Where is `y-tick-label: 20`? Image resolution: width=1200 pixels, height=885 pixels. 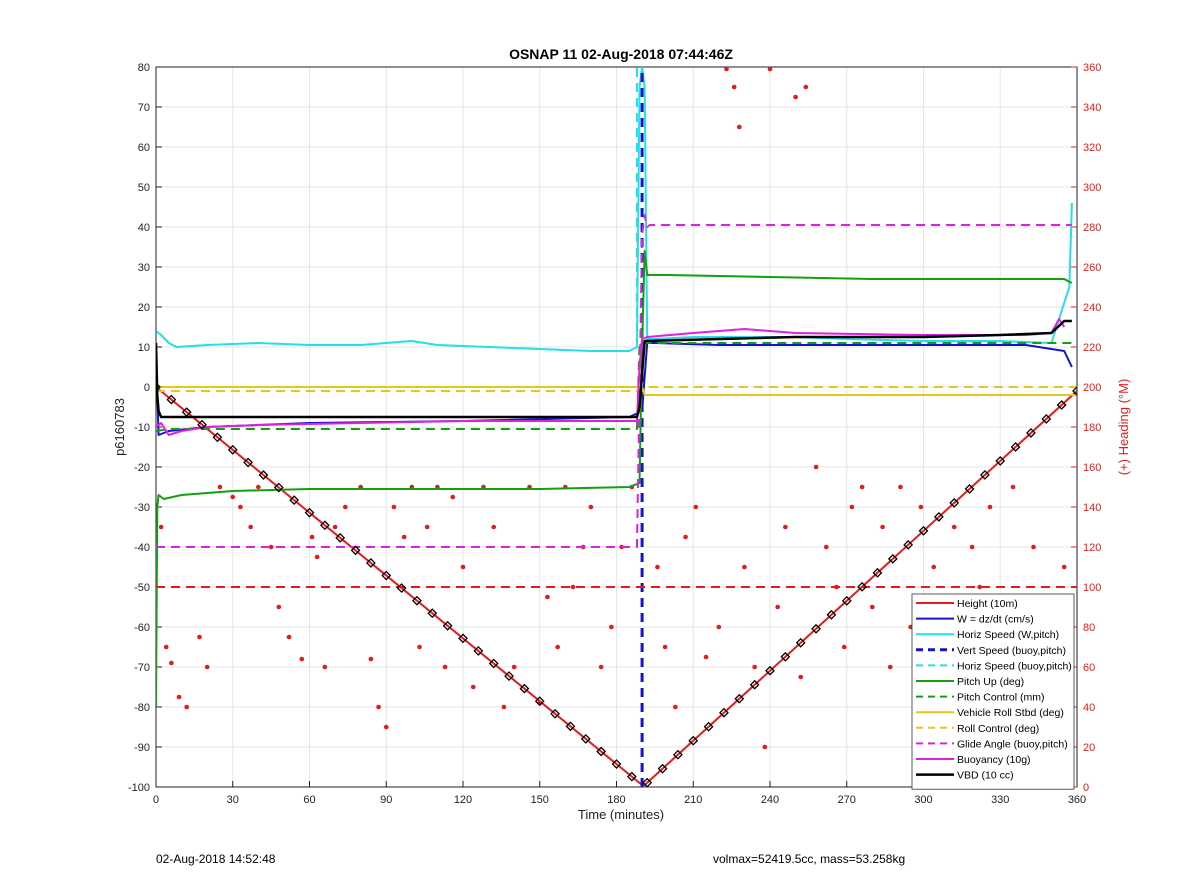
y-tick-label: 20 is located at coordinates (144, 308).